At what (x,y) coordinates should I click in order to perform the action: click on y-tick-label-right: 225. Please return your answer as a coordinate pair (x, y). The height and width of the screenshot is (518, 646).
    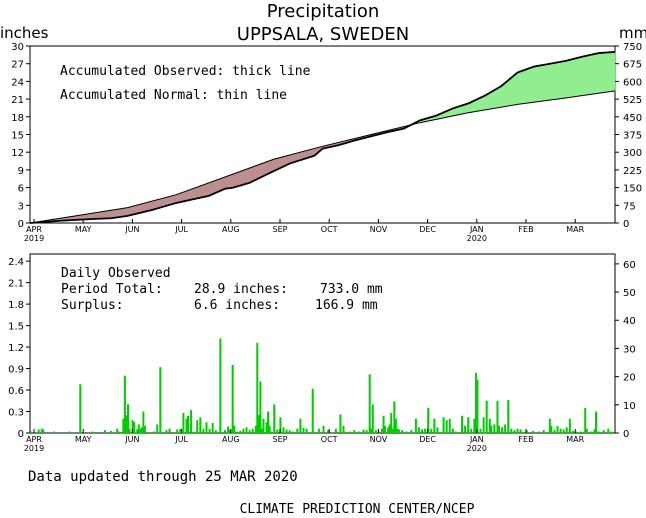
    Looking at the image, I should click on (632, 171).